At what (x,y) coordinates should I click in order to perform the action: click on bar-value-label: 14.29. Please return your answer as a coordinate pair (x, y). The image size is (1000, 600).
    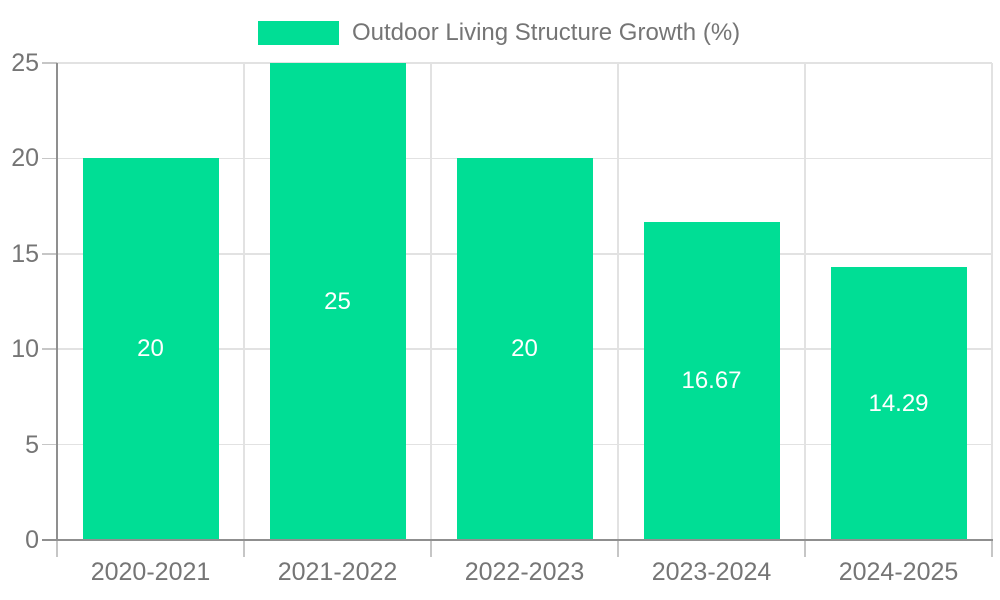
    Looking at the image, I should click on (898, 403).